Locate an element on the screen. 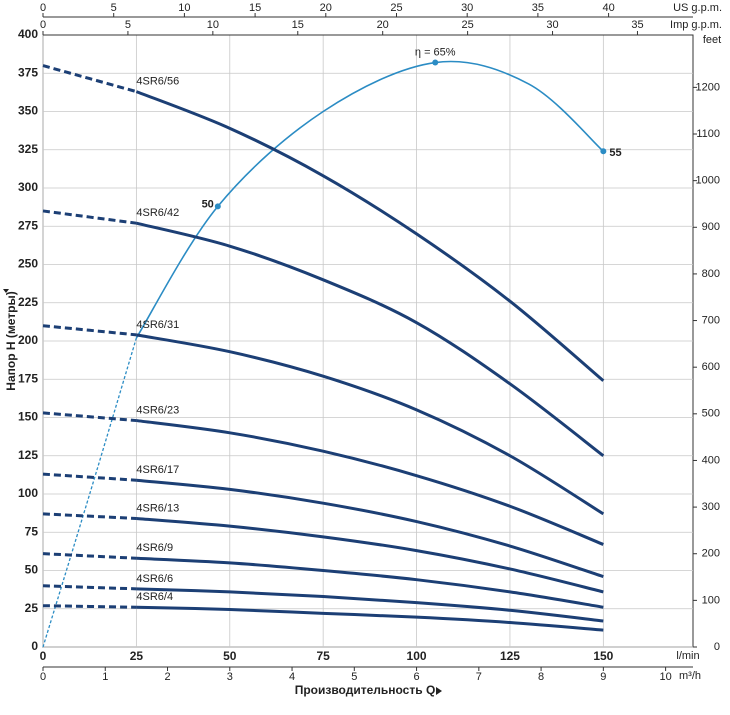  m3h-tick-label: 7 is located at coordinates (479, 677).